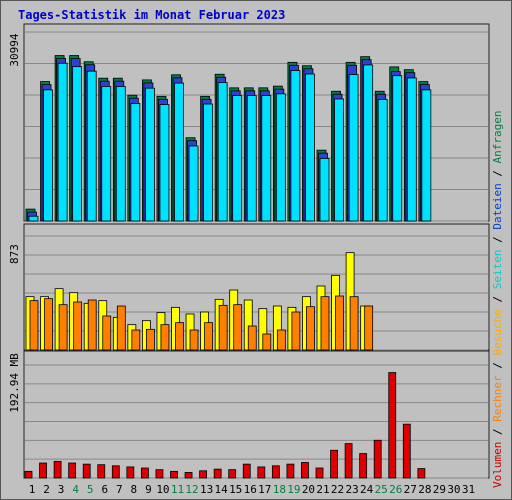  What do you see at coordinates (439, 489) in the screenshot?
I see `x-tick-label-day-29: 29` at bounding box center [439, 489].